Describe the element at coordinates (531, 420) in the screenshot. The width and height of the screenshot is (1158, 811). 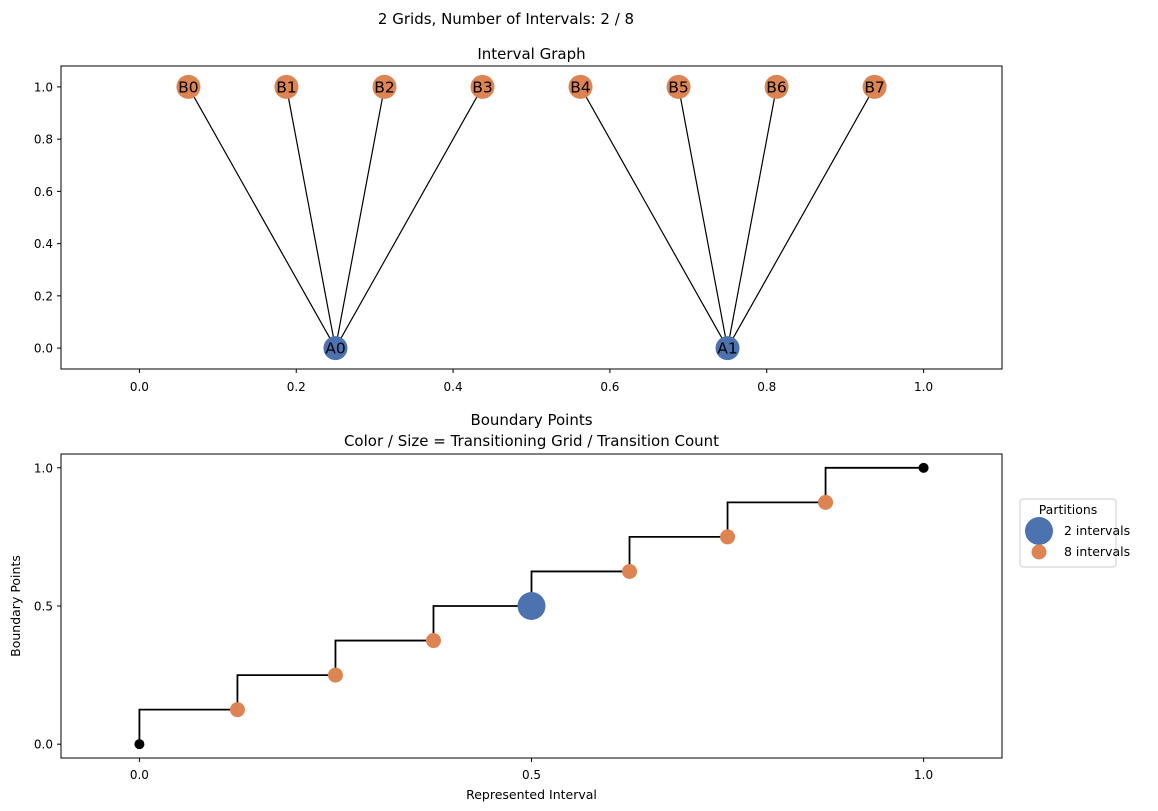
I see `boundary-points-title: Boundary Points` at that location.